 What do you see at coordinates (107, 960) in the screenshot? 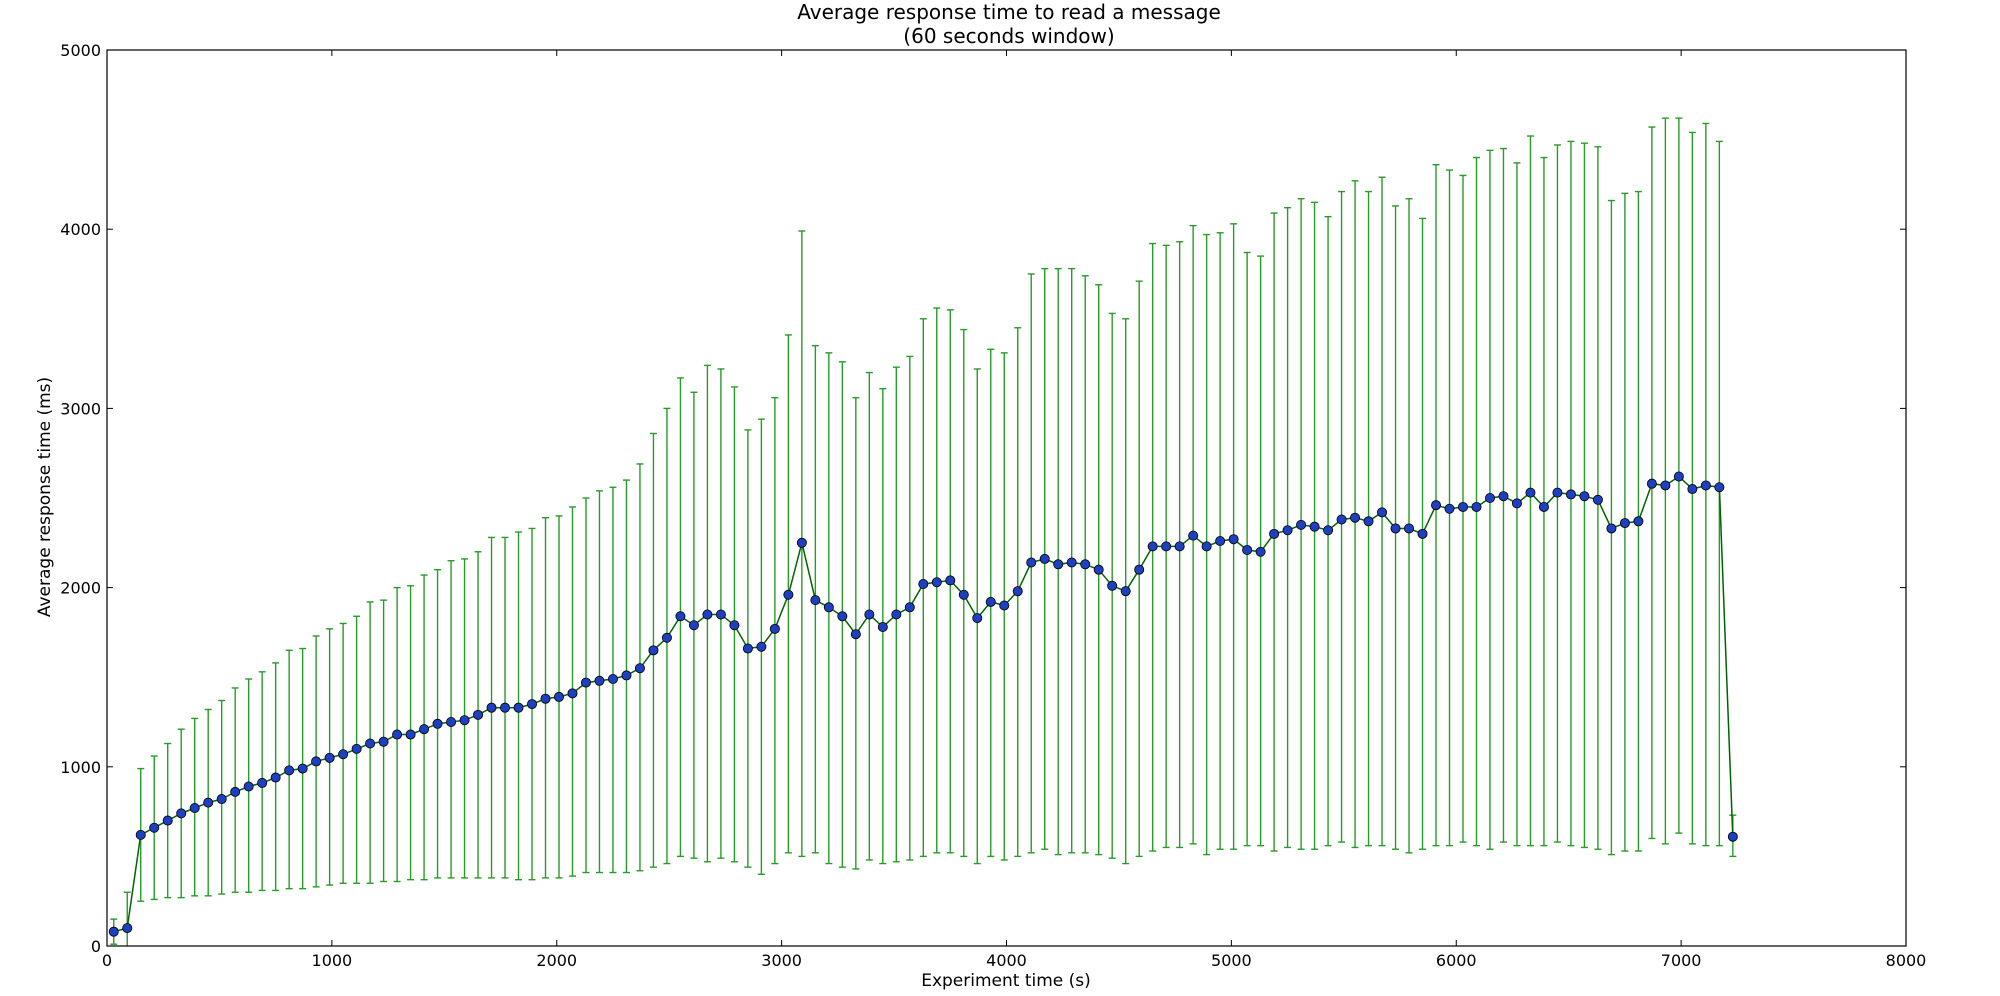
I see `x-tick-label: 0` at bounding box center [107, 960].